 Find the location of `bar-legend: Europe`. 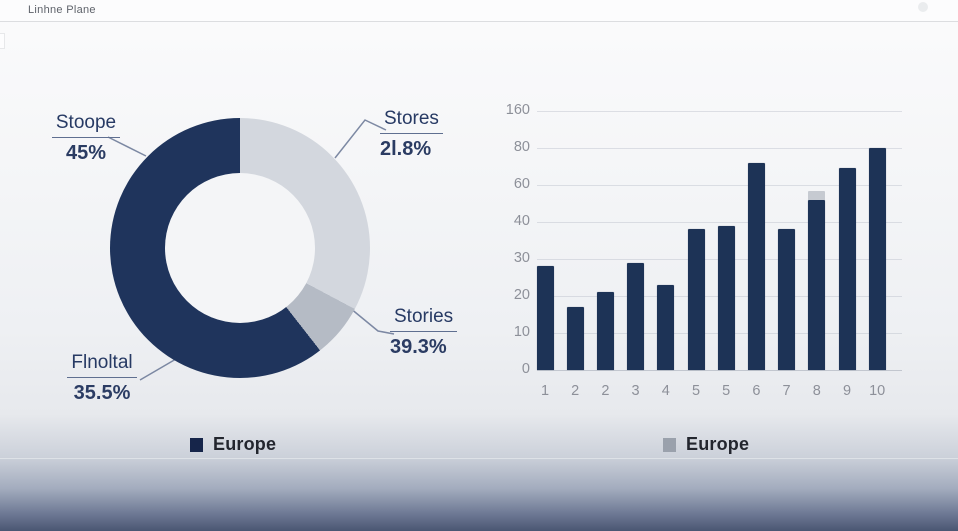

bar-legend: Europe is located at coordinates (706, 444).